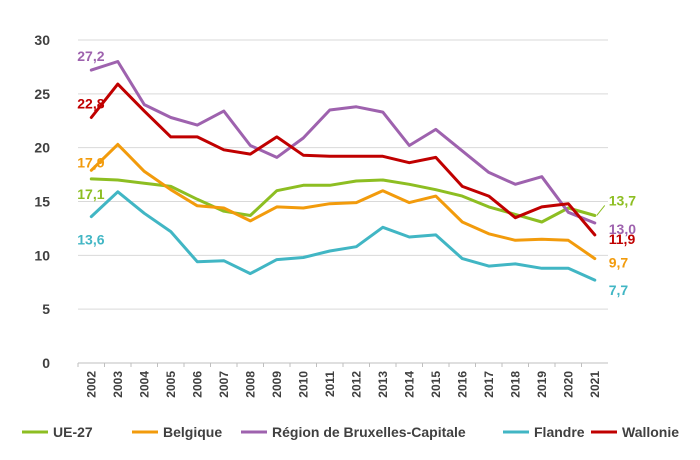 The width and height of the screenshot is (700, 460). I want to click on data-label: 13,6, so click(90, 240).